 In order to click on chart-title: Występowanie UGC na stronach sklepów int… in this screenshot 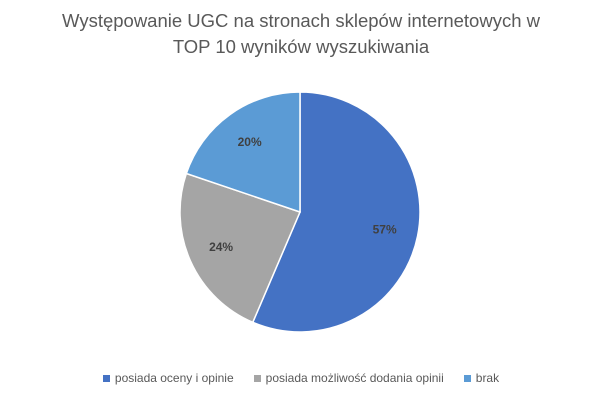, I will do `click(301, 34)`.